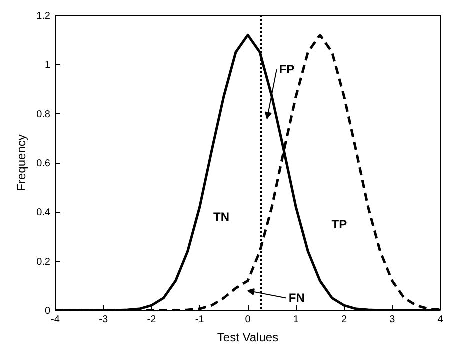 This screenshot has height=355, width=474. What do you see at coordinates (296, 320) in the screenshot?
I see `x-tick-label: 1` at bounding box center [296, 320].